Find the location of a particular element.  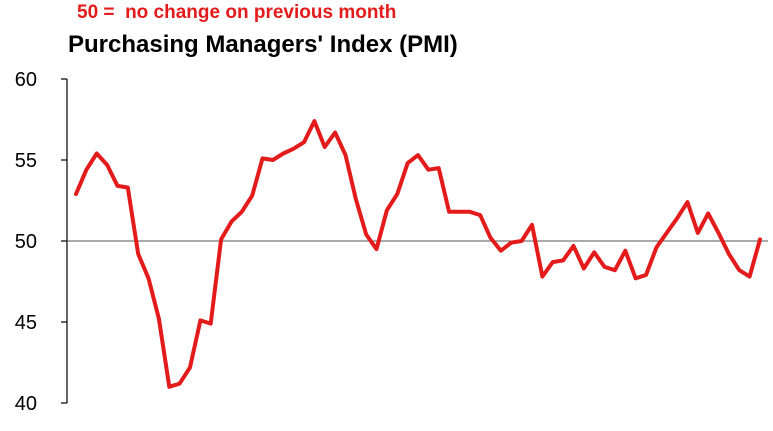

y-tick-label: 45 is located at coordinates (26, 323).